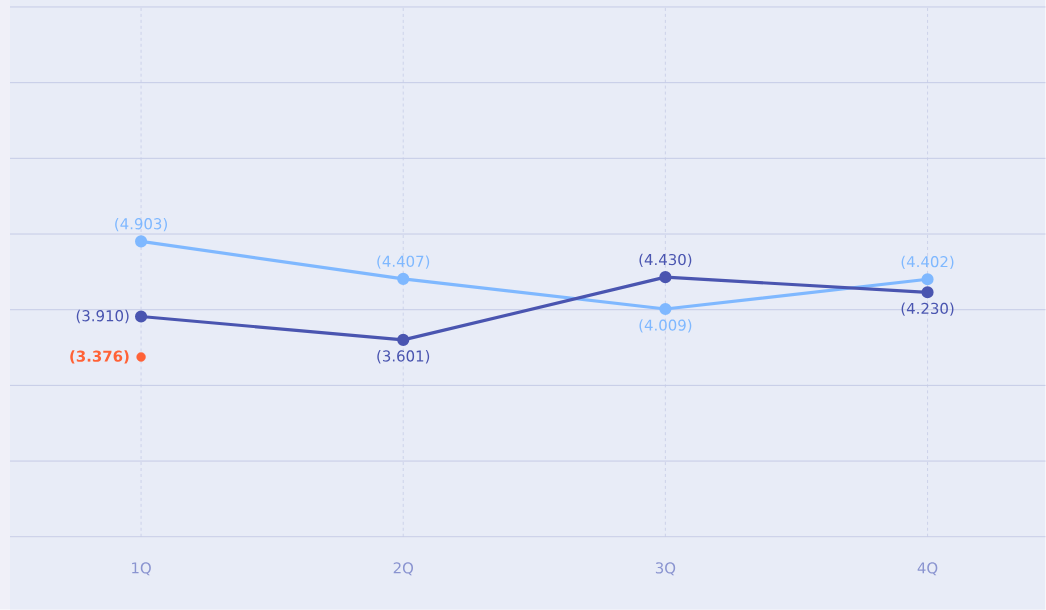 The width and height of the screenshot is (1046, 610). What do you see at coordinates (665, 569) in the screenshot?
I see `x-tick-label: 3Q` at bounding box center [665, 569].